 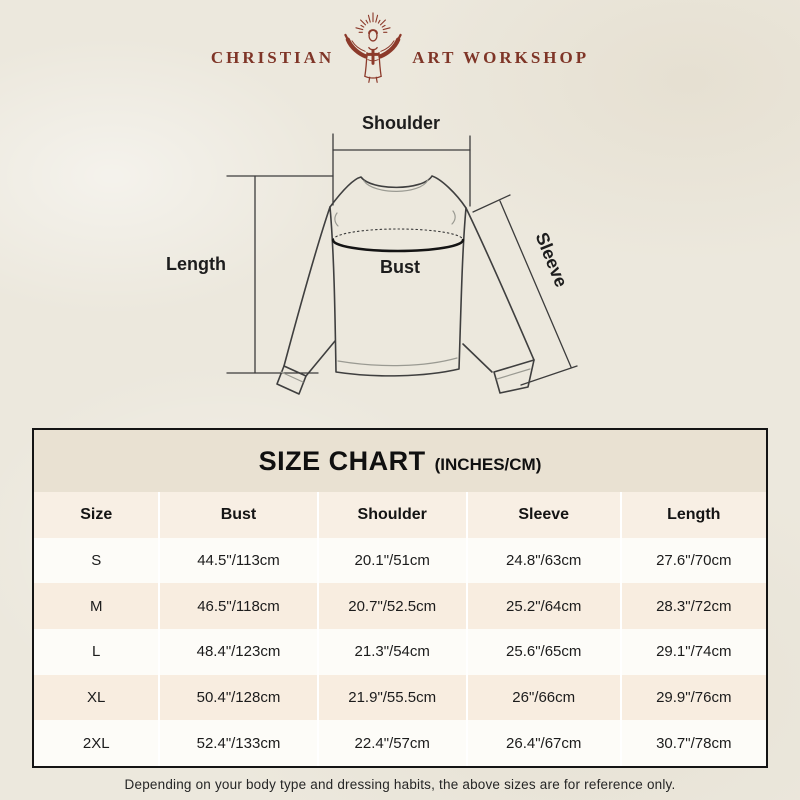 I want to click on column-header-length: Length, so click(x=692, y=515).